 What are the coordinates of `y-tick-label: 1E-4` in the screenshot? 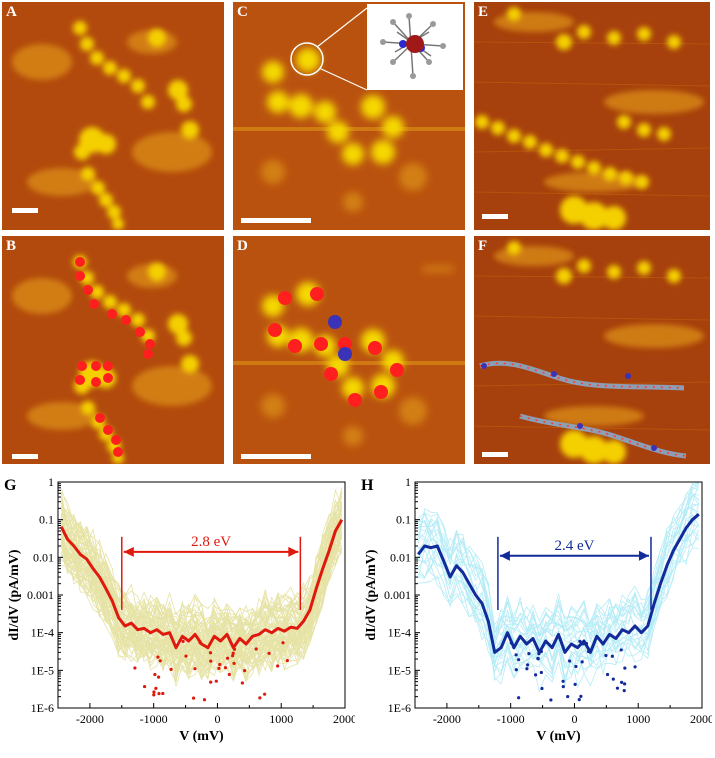 It's located at (42, 633).